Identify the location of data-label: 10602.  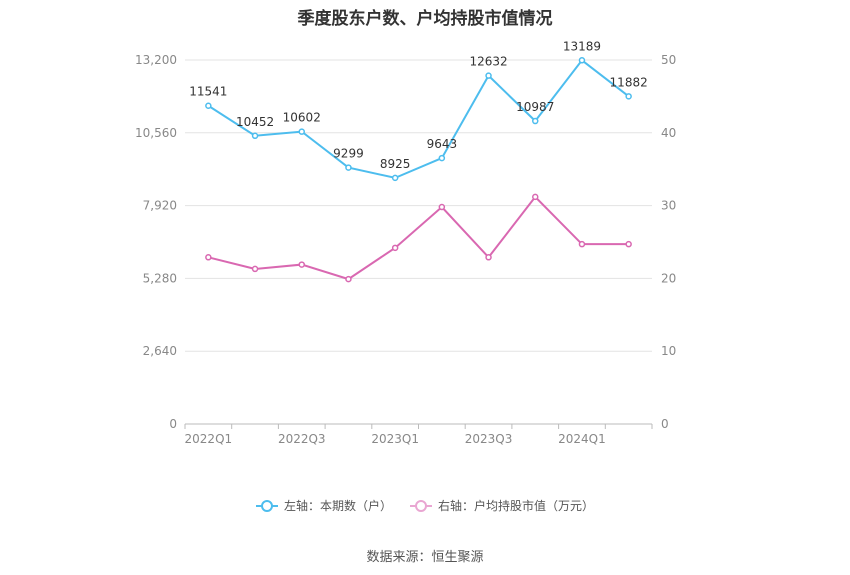
(302, 118).